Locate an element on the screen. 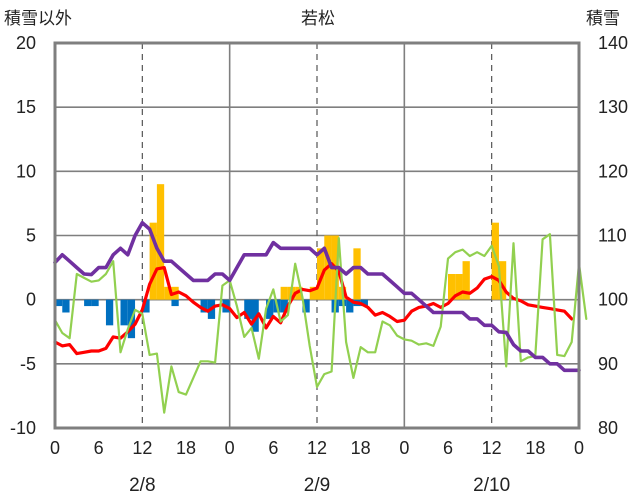 The width and height of the screenshot is (636, 501). left-tick-label: 20 is located at coordinates (26, 43).